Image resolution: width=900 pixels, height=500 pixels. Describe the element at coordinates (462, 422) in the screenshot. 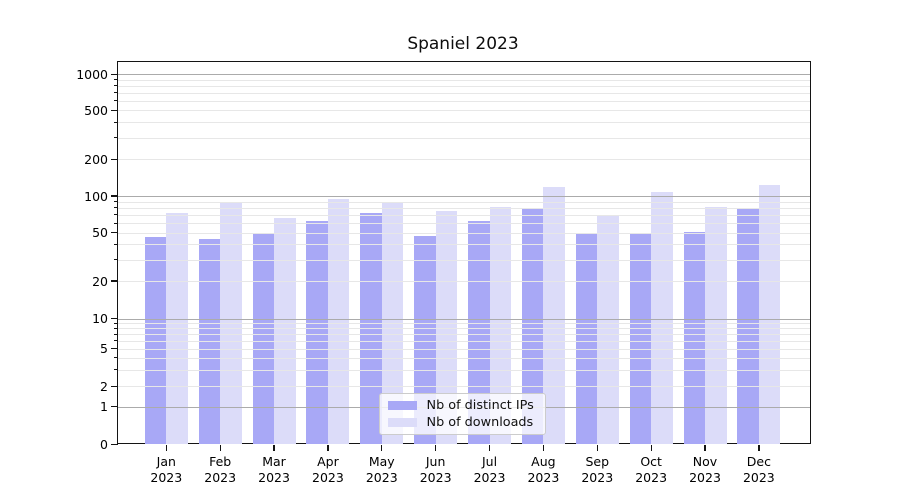

I see `legend-item: Nb of downloads` at that location.